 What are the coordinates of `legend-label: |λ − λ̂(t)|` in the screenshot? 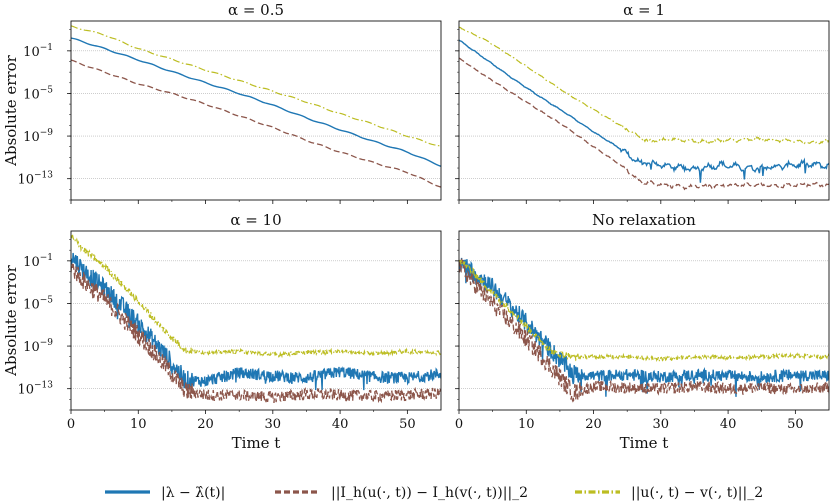 It's located at (193, 493).